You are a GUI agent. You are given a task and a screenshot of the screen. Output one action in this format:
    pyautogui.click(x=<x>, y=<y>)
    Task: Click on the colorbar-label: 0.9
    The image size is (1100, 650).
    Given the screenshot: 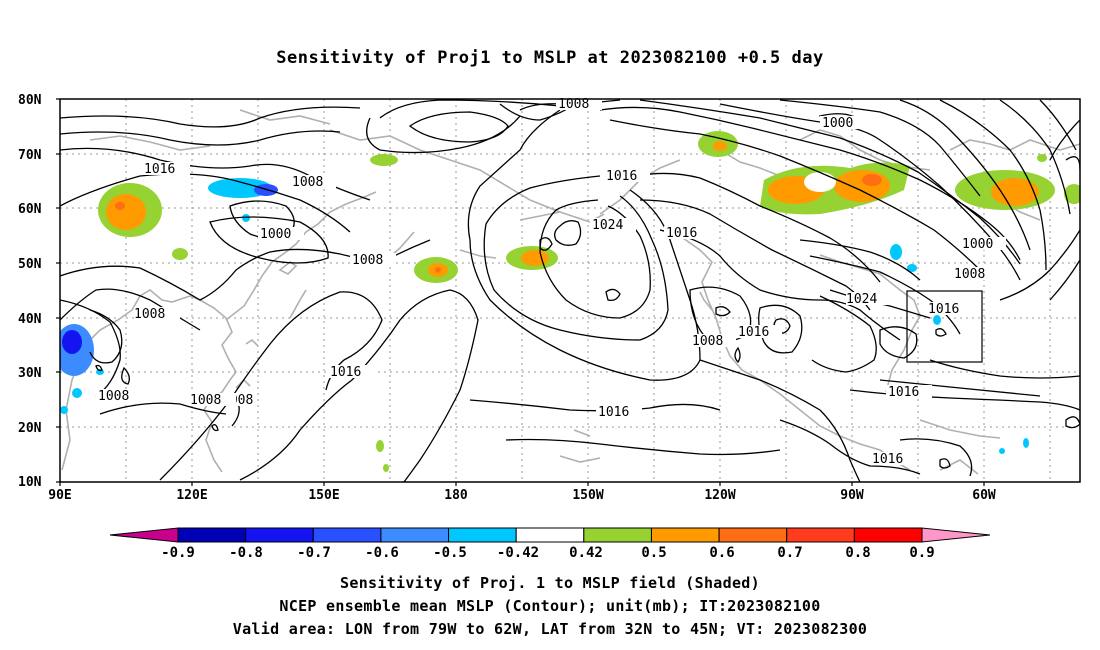 What is the action you would take?
    pyautogui.click(x=921, y=553)
    